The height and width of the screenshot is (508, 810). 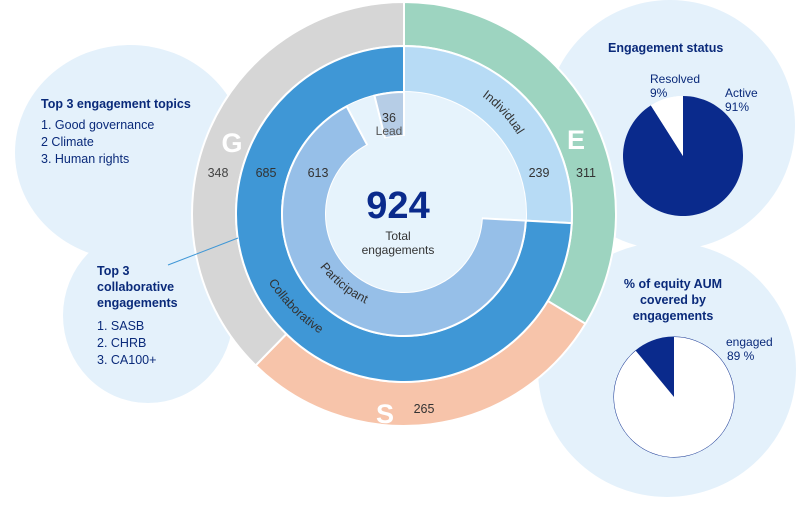 I want to click on status-active-name: Active, so click(x=741, y=93).